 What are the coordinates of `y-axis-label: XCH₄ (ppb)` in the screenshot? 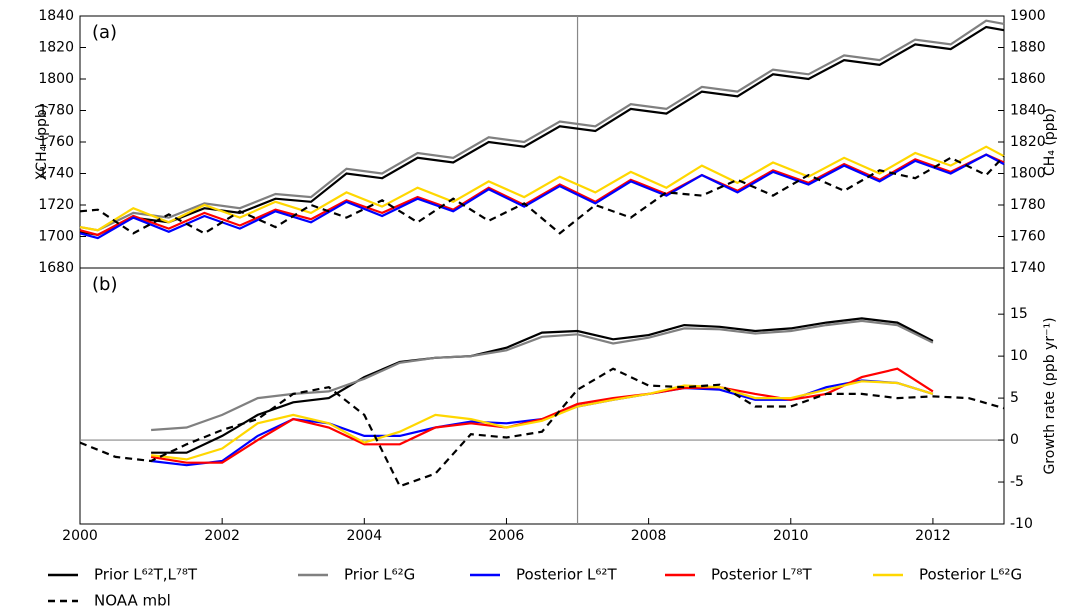 It's located at (42, 142).